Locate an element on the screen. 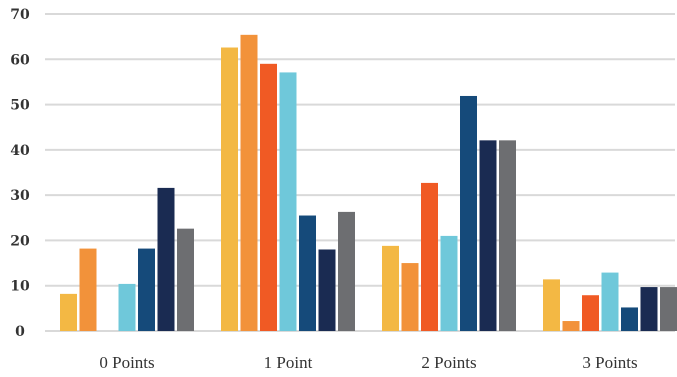 The height and width of the screenshot is (377, 677). y-tick-label: 0 is located at coordinates (20, 332).